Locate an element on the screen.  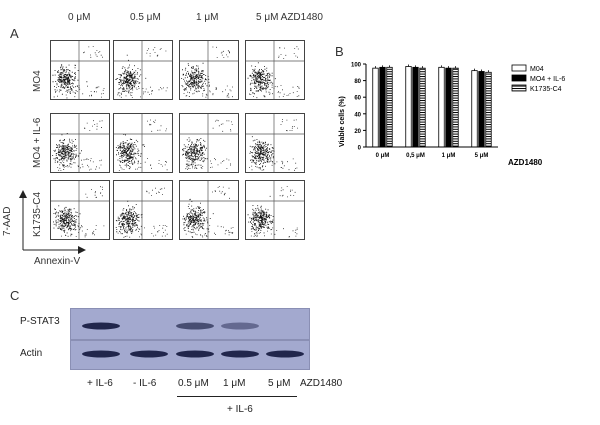
legend-label-0: M04 is located at coordinates (537, 69).